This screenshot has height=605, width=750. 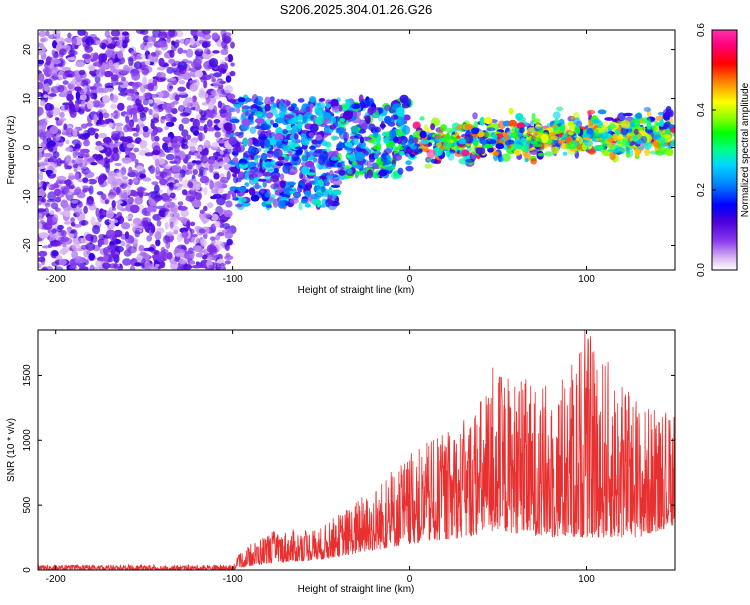 What do you see at coordinates (11, 150) in the screenshot?
I see `spectrogram-y-label: Frequency (Hz)` at bounding box center [11, 150].